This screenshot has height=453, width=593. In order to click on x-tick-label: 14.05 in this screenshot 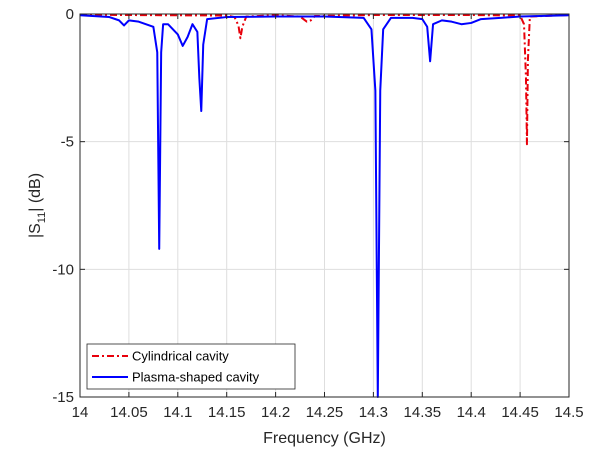, I will do `click(129, 412)`.